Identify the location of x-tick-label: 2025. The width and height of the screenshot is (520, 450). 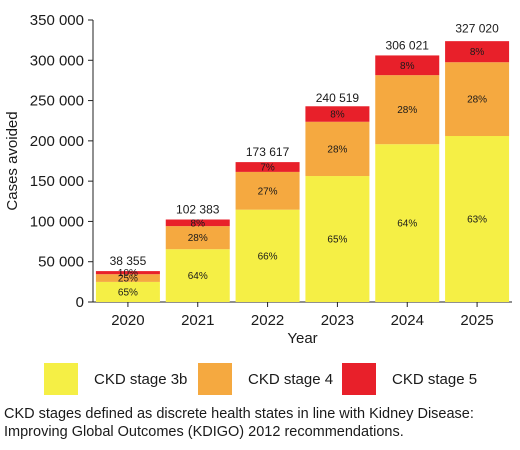
(476, 320).